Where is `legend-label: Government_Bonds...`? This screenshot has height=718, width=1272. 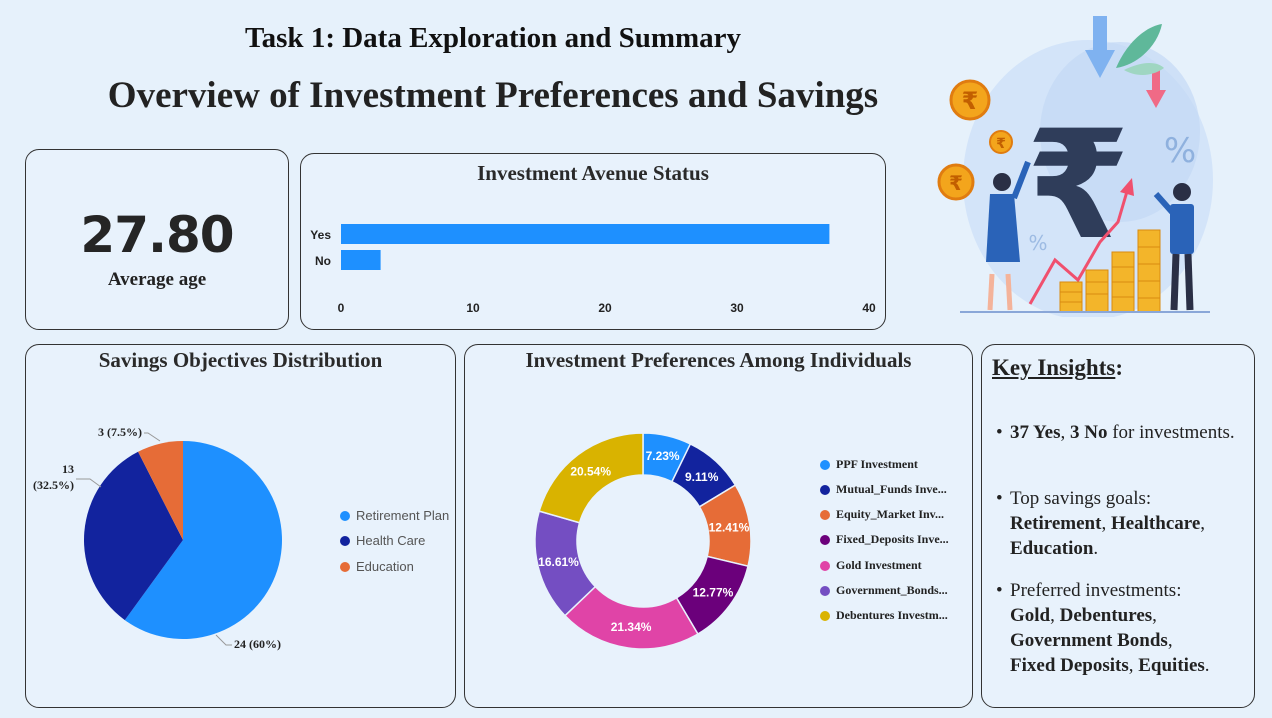 legend-label: Government_Bonds... is located at coordinates (892, 590).